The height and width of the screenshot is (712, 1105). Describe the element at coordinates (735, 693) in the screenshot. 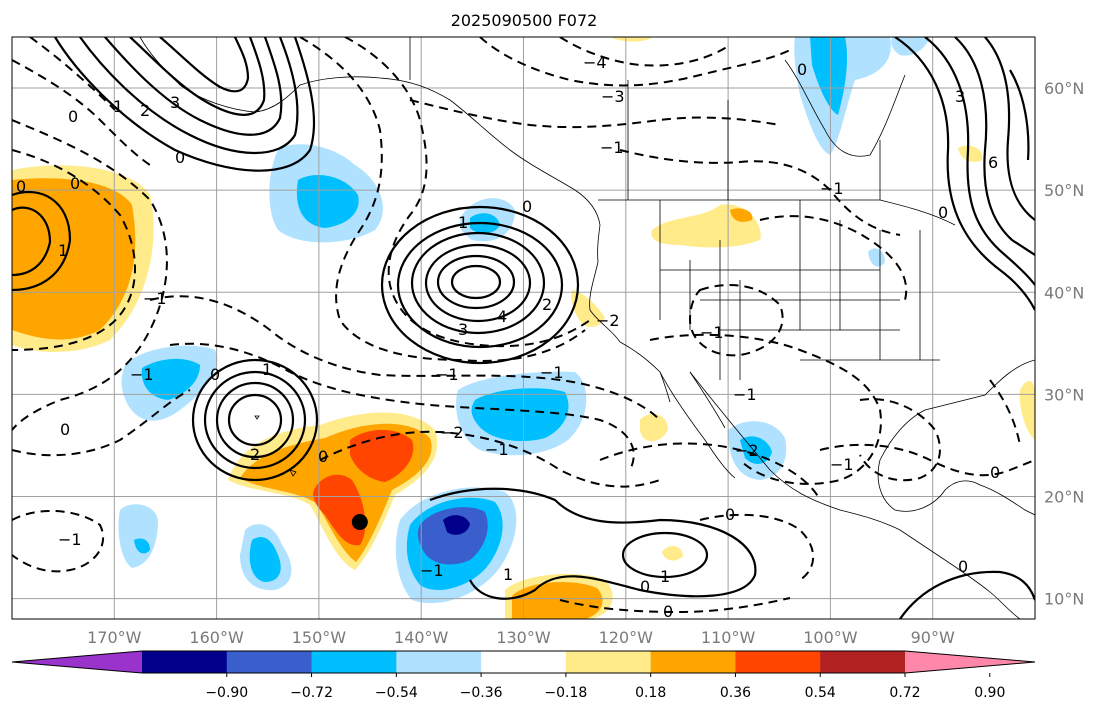

I see `colorbar-tick-label: 0.36` at that location.